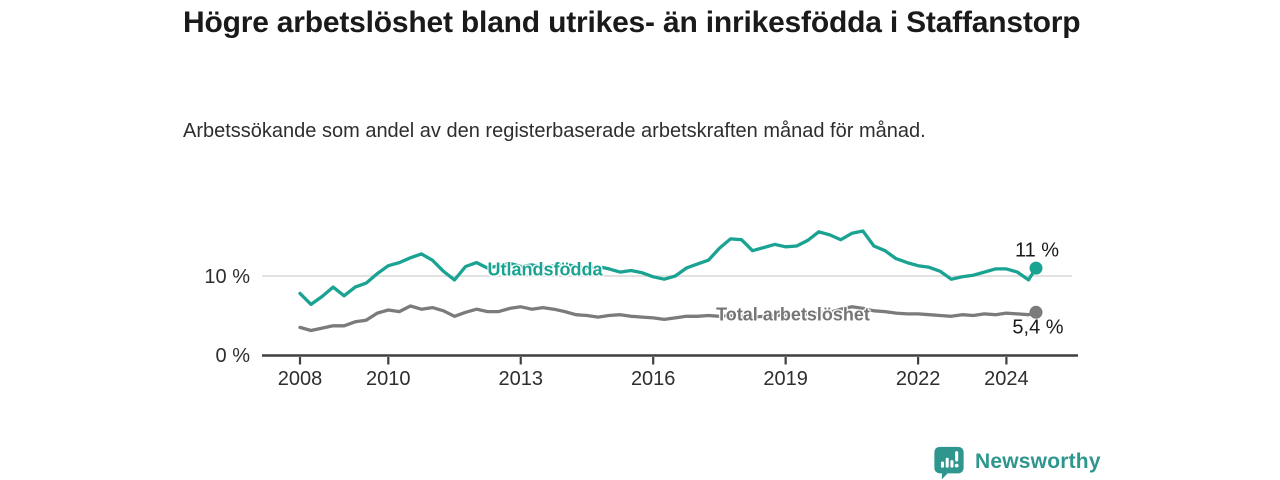 The height and width of the screenshot is (480, 1280). I want to click on utlandsfodda-end-dot, so click(1036, 268).